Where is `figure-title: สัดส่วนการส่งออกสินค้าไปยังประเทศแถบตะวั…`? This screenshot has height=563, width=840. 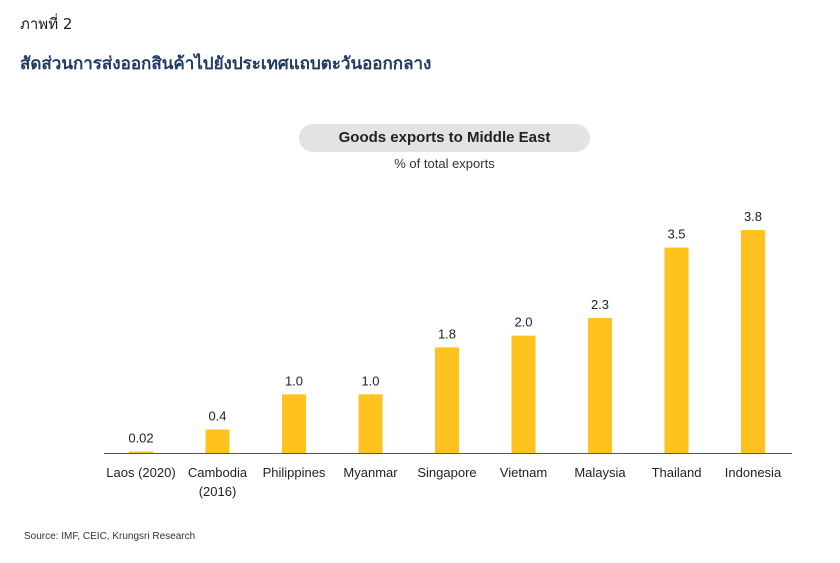 figure-title: สัดส่วนการส่งออกสินค้าไปยังประเทศแถบตะวั… is located at coordinates (226, 64).